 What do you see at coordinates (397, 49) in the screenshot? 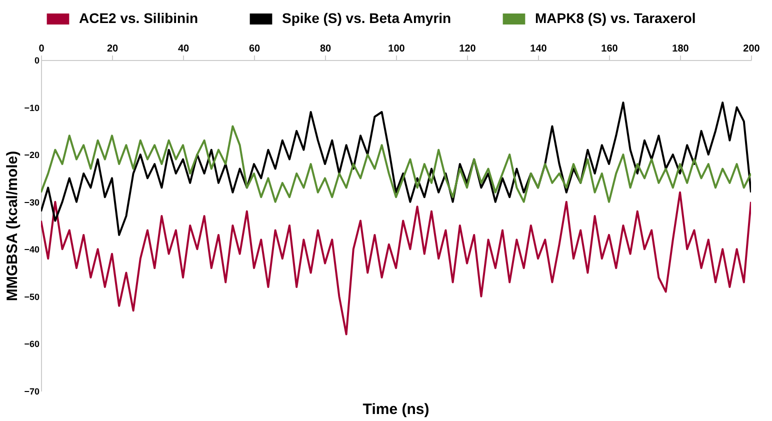
I see `x-tick-label: 100` at bounding box center [397, 49].